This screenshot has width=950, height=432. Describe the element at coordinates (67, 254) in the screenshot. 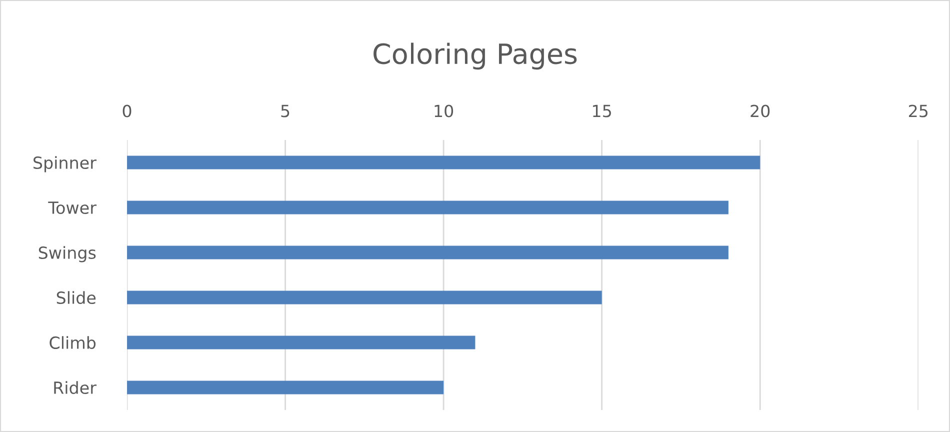

I see `y-tick-label: Swings` at that location.